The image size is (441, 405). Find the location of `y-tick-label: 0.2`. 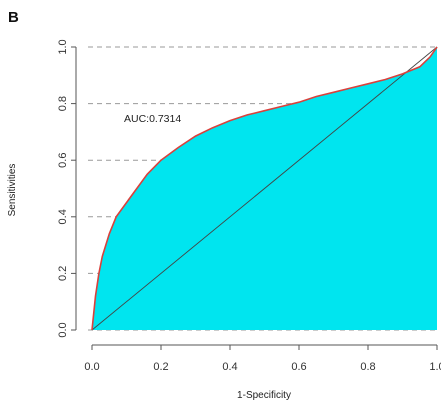

y-tick-label: 0.2 is located at coordinates (63, 273).